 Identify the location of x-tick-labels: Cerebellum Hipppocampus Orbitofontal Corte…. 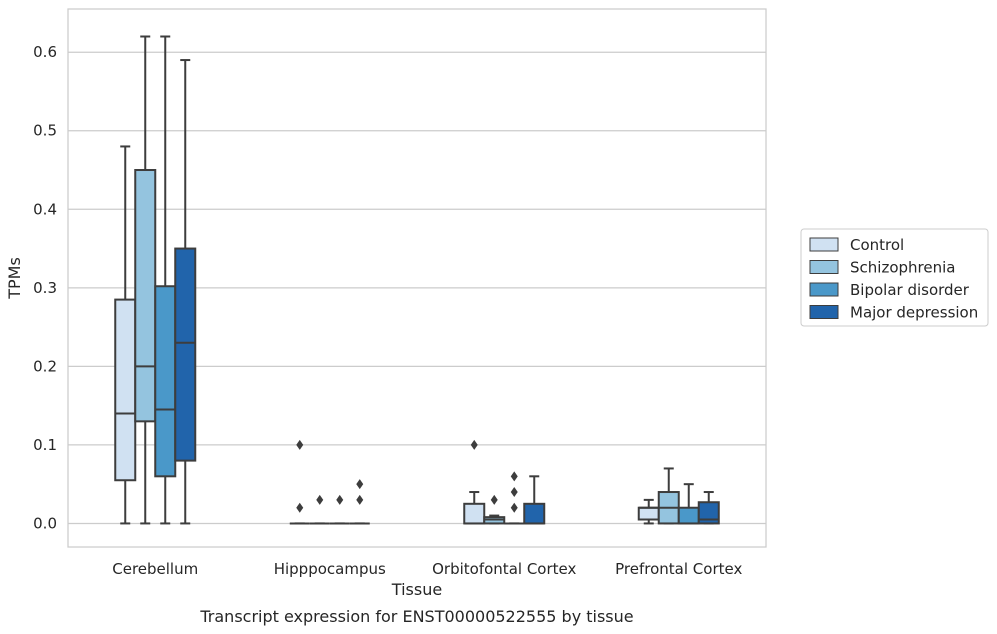
(427, 569).